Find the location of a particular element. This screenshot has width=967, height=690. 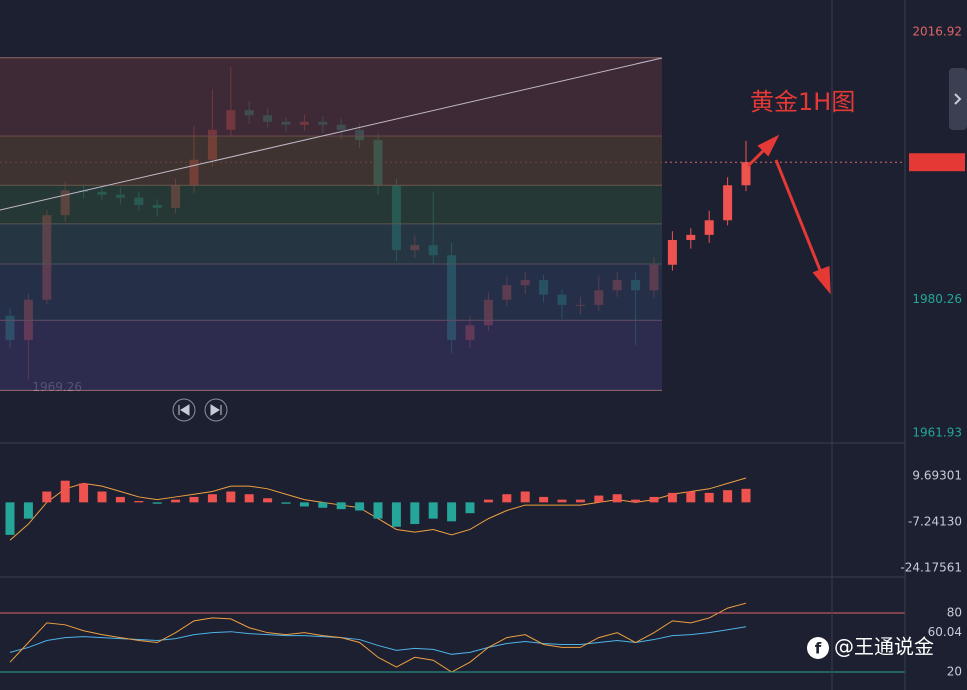

playback-buttons is located at coordinates (200, 410).